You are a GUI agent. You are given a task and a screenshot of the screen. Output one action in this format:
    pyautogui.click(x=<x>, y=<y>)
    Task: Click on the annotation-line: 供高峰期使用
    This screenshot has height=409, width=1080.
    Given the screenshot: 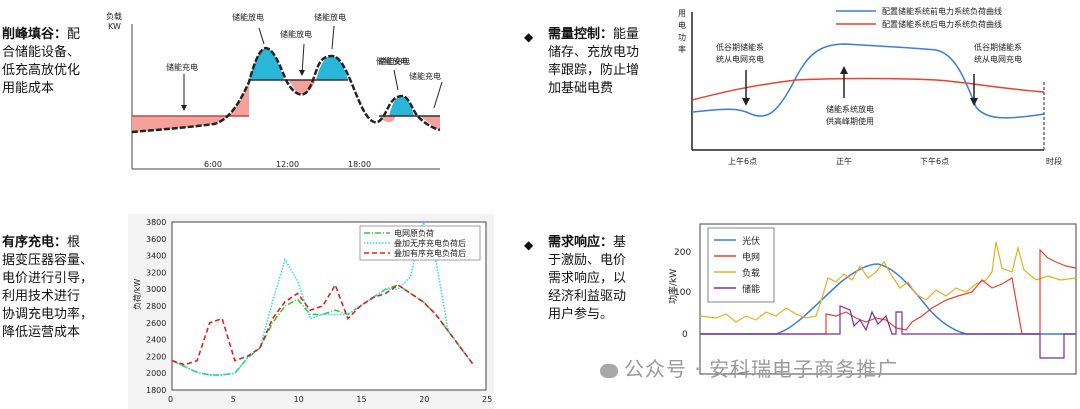 What is the action you would take?
    pyautogui.click(x=850, y=121)
    